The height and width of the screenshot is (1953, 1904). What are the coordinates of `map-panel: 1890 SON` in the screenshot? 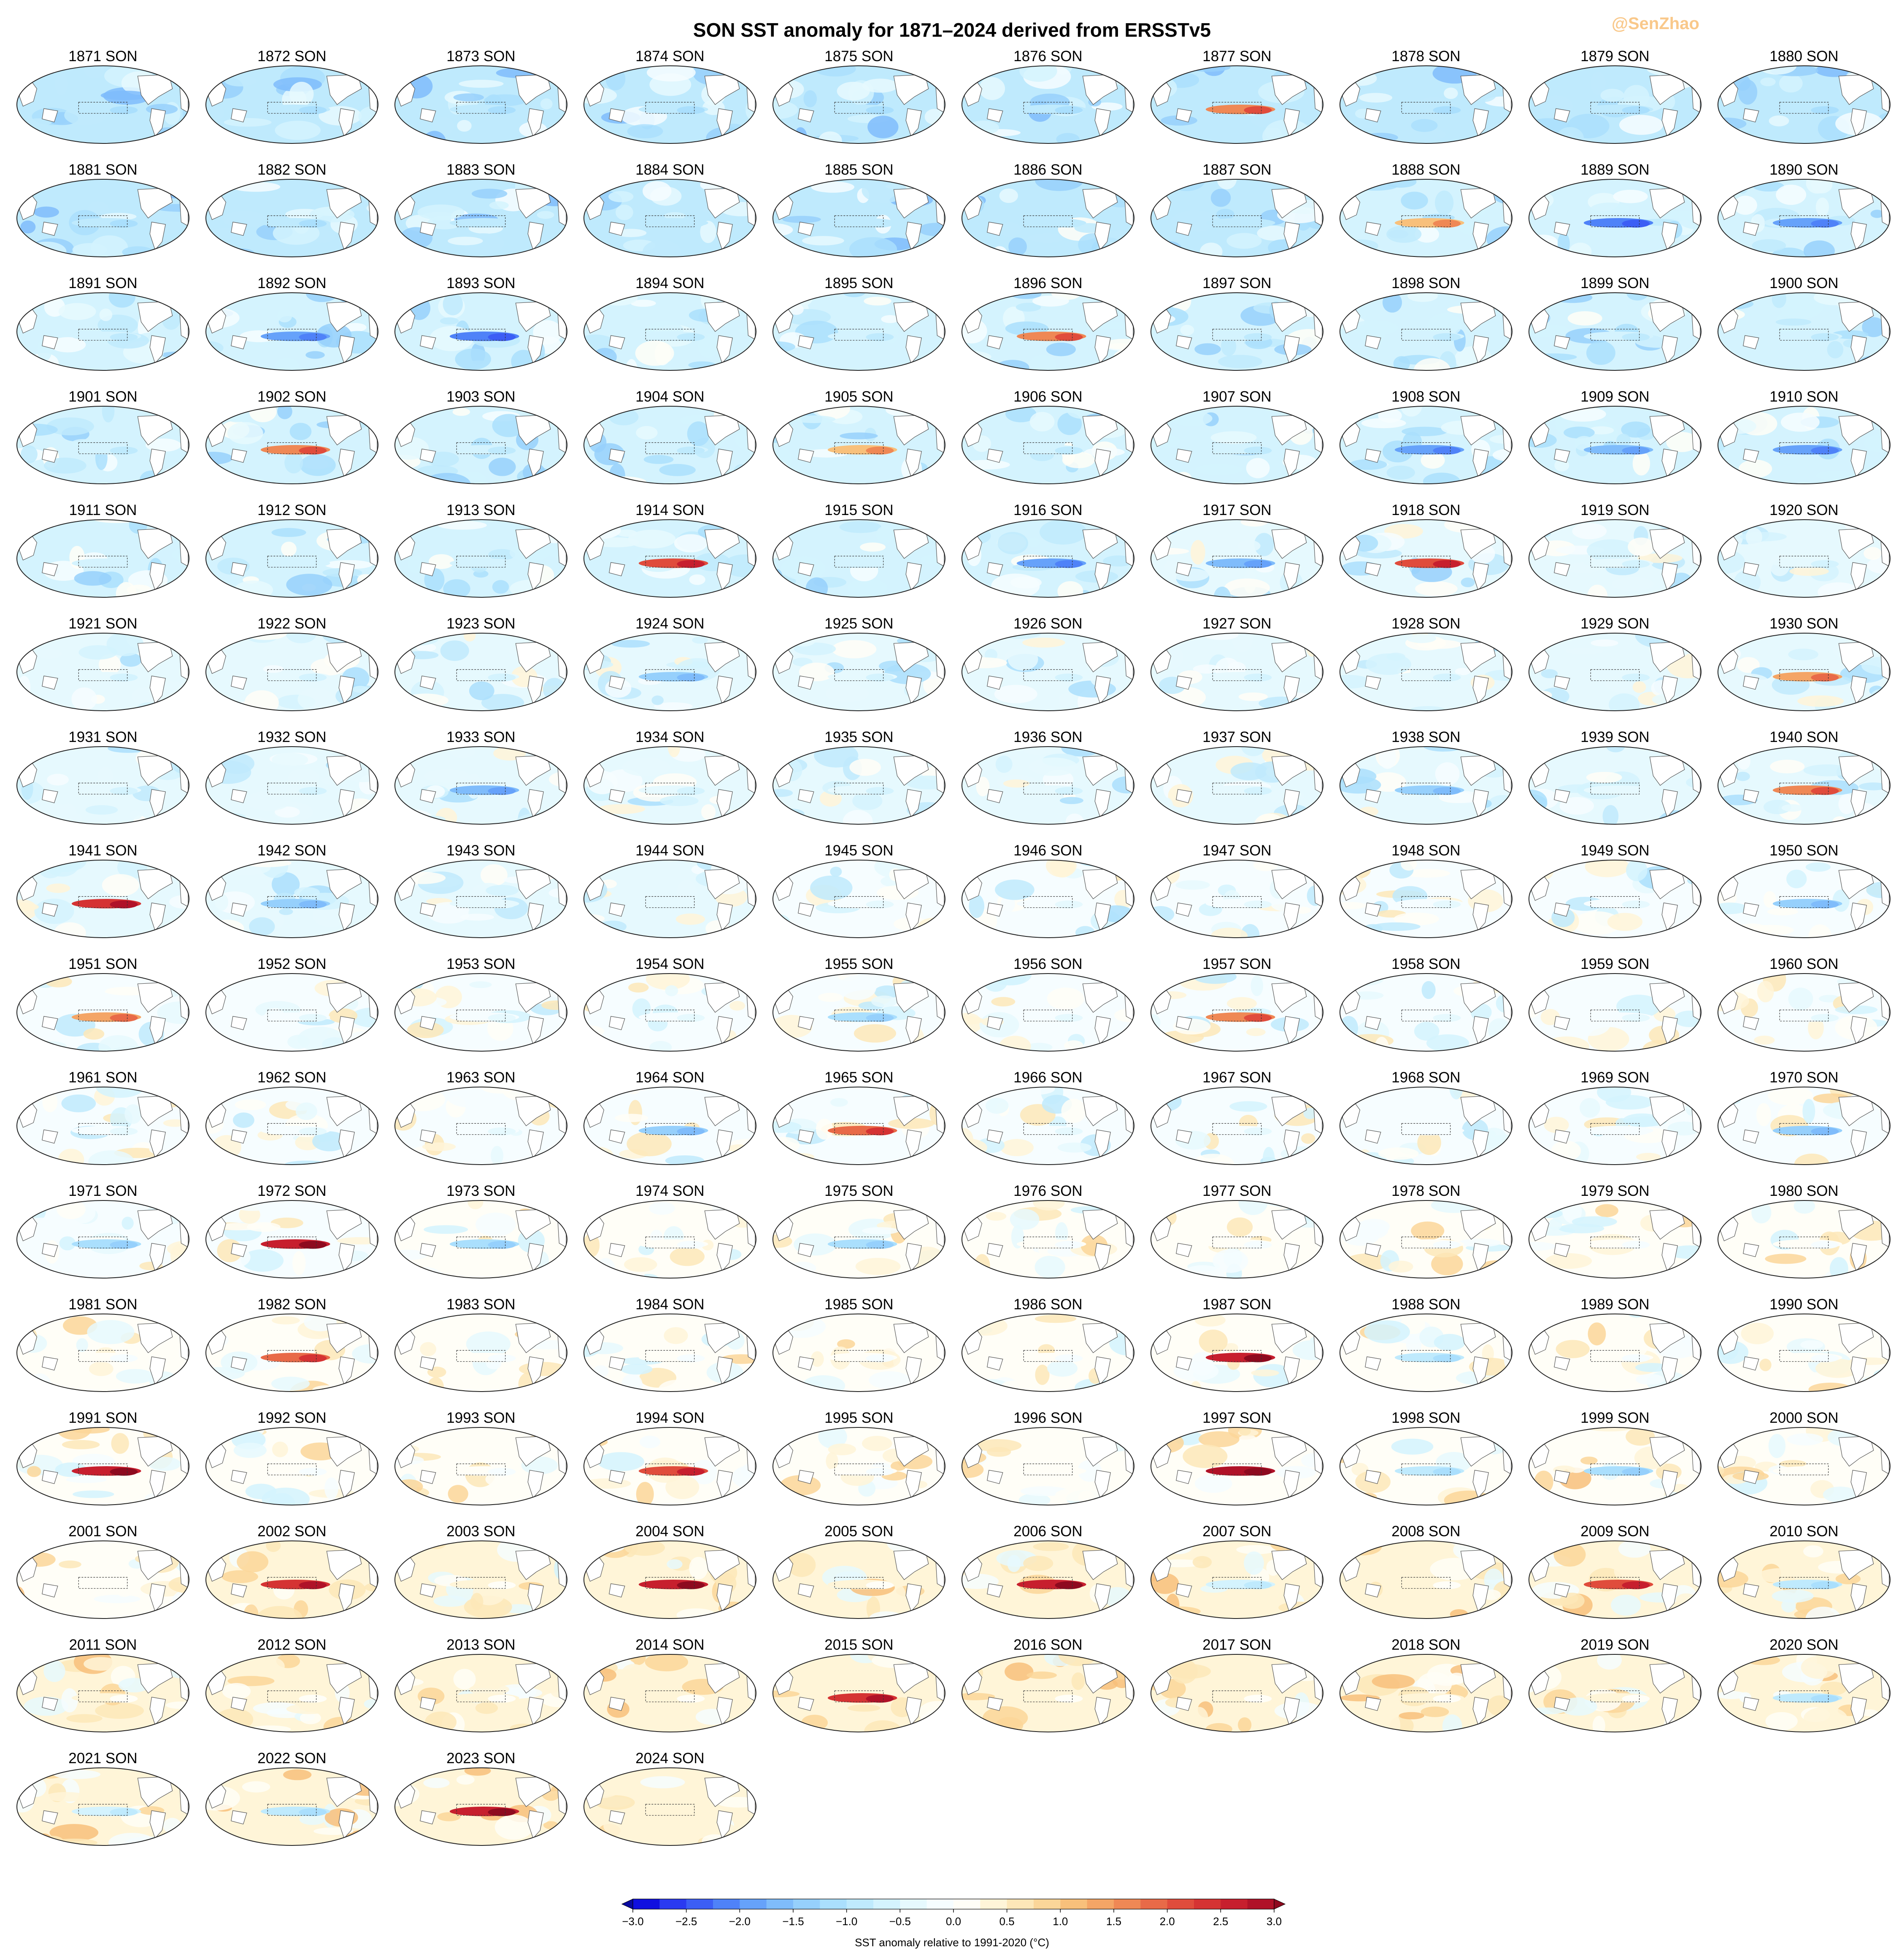 It's located at (1804, 210).